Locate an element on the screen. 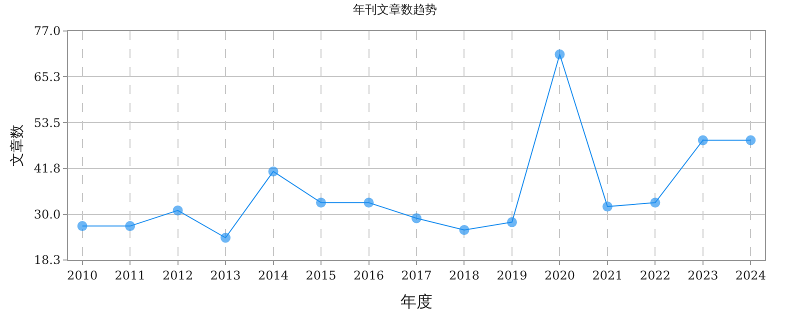 This screenshot has width=790, height=330. x-tick-label: 2023 is located at coordinates (703, 275).